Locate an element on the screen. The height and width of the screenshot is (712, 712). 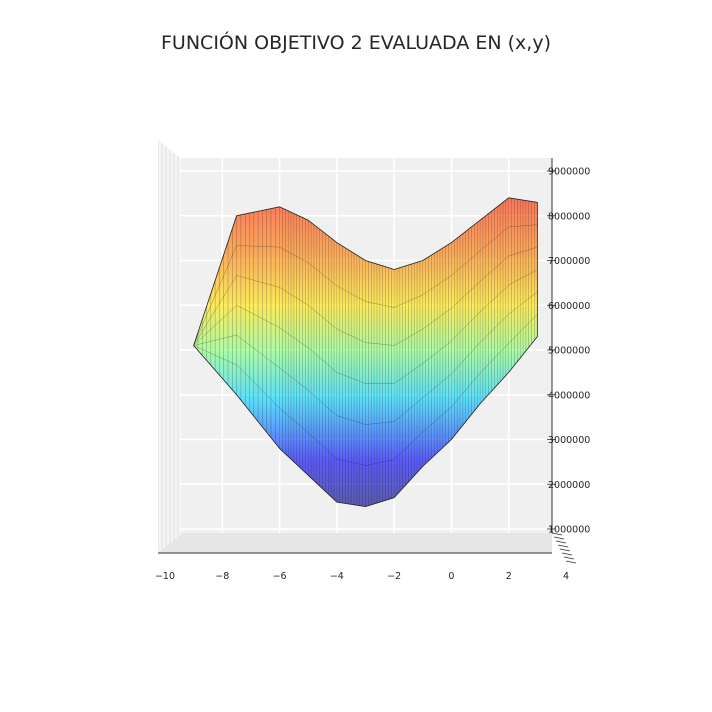
z-tick-label: 7000000 is located at coordinates (569, 261).